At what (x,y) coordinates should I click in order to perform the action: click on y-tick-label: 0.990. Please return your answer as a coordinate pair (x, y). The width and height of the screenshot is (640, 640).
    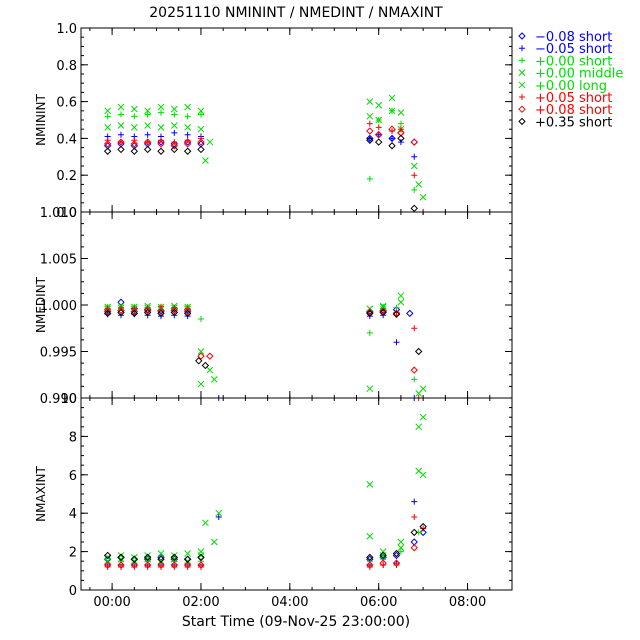
    Looking at the image, I should click on (58, 399).